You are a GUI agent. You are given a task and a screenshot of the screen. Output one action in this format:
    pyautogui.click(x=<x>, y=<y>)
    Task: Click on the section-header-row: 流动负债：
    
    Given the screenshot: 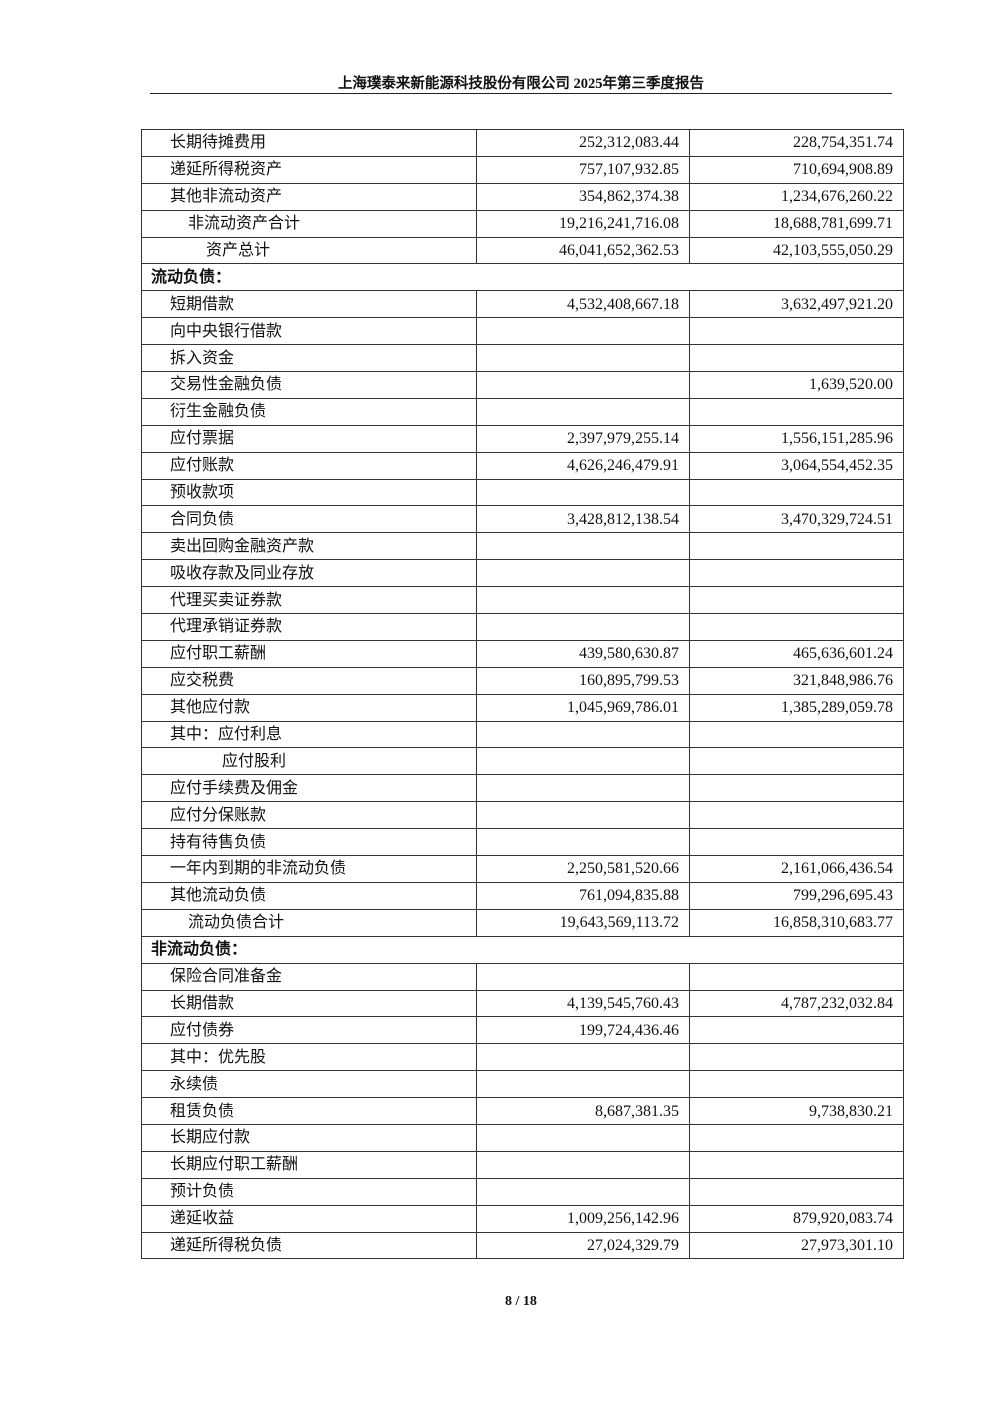 What is the action you would take?
    pyautogui.click(x=522, y=277)
    